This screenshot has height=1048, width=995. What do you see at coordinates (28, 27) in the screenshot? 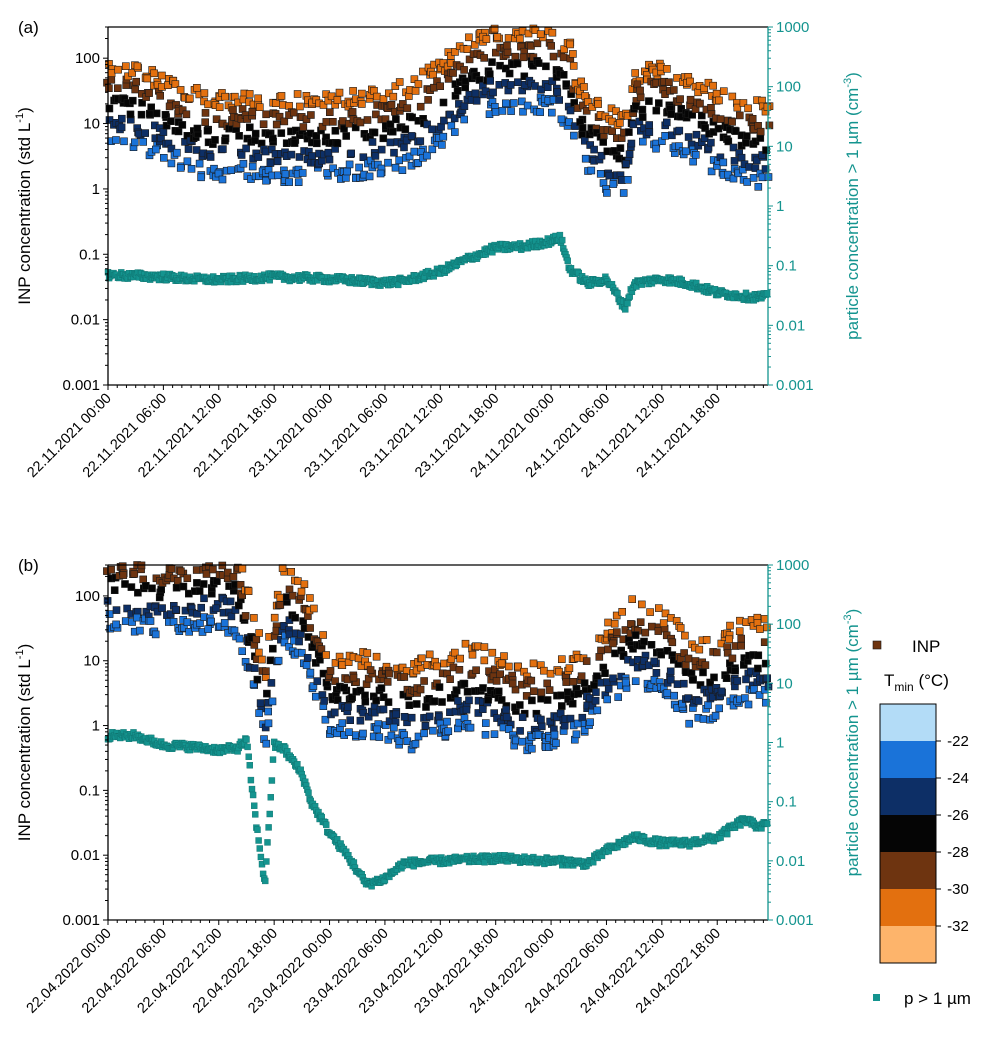
I see `panel-label: (a)` at bounding box center [28, 27].